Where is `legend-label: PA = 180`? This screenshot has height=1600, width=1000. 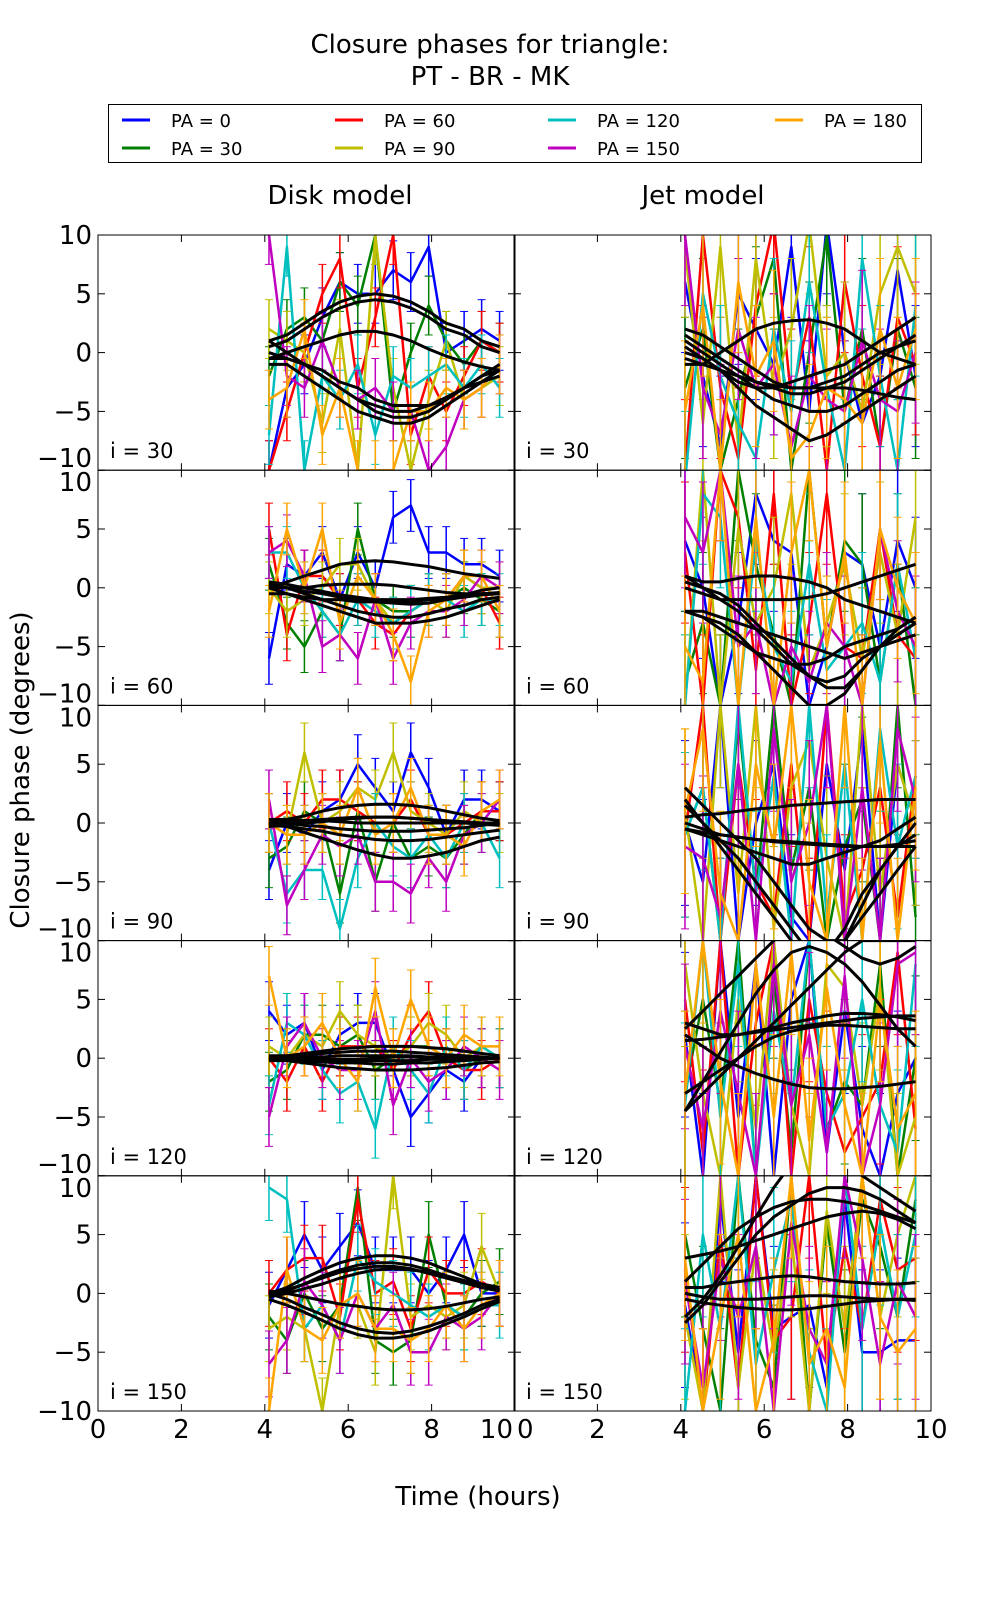 legend-label: PA = 180 is located at coordinates (865, 121).